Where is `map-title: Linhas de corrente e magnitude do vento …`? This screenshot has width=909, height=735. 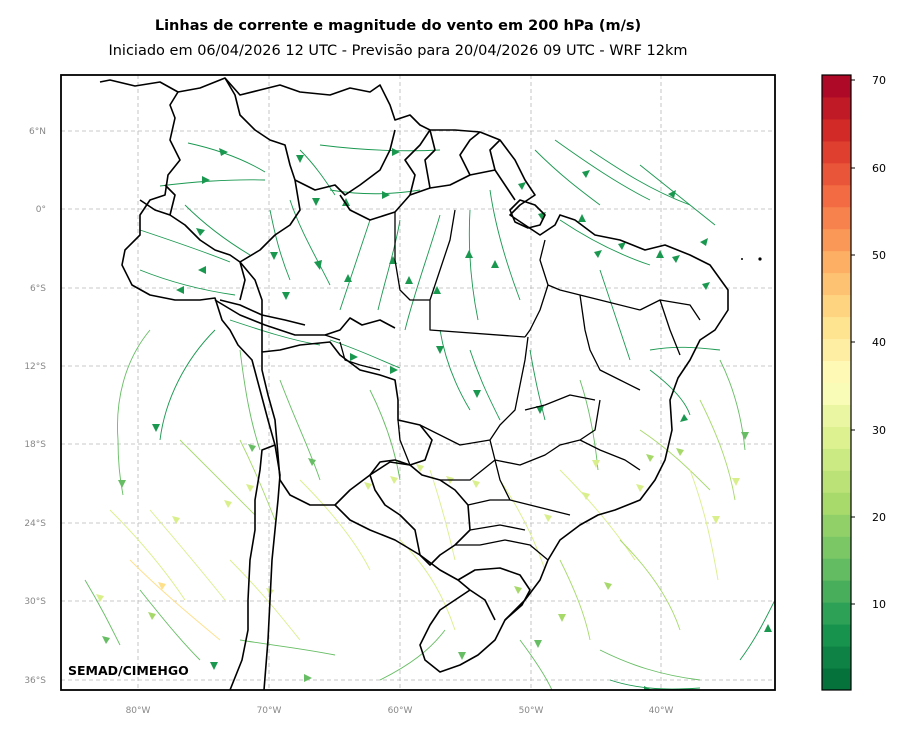
map-title: Linhas de corrente e magnitude do vento … is located at coordinates (398, 26).